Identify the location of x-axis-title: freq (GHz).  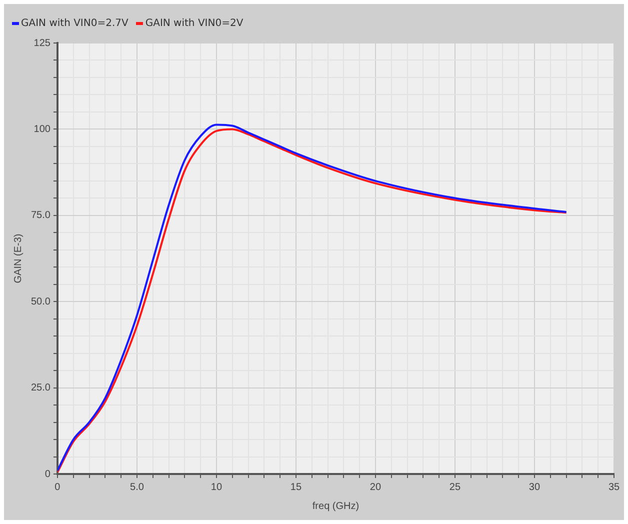
(336, 506).